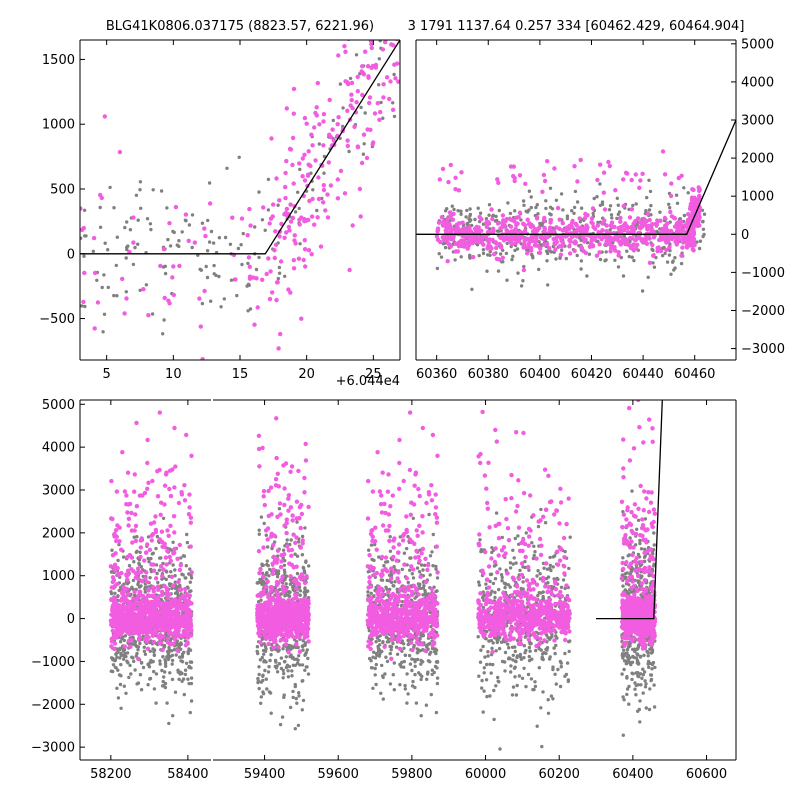  I want to click on y-tick-label: 2000, so click(757, 159).